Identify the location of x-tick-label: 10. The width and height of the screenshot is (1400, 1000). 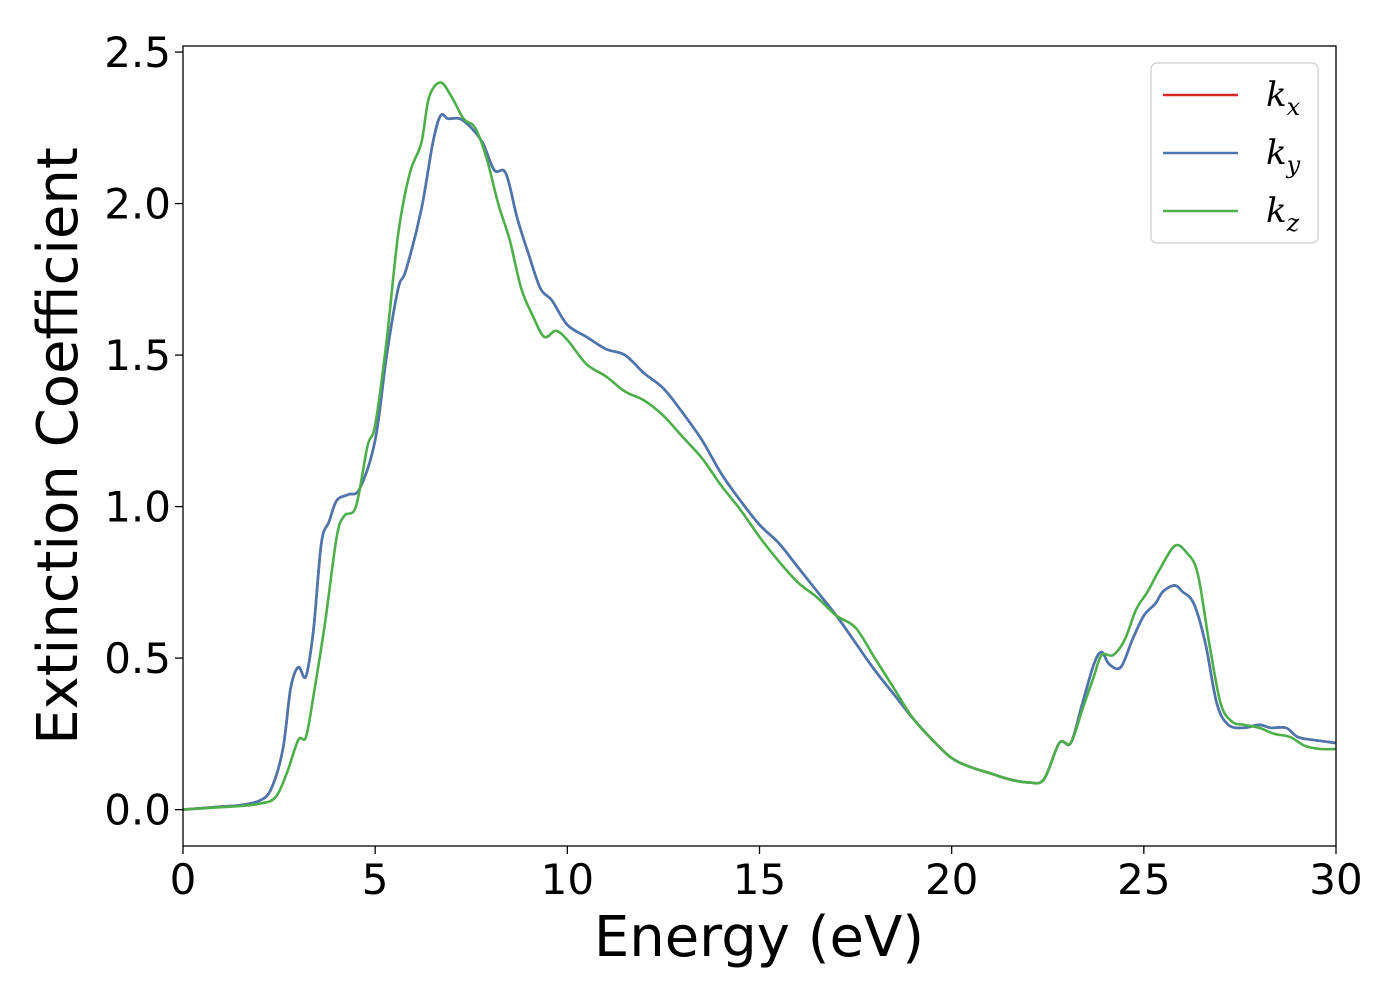
(567, 879).